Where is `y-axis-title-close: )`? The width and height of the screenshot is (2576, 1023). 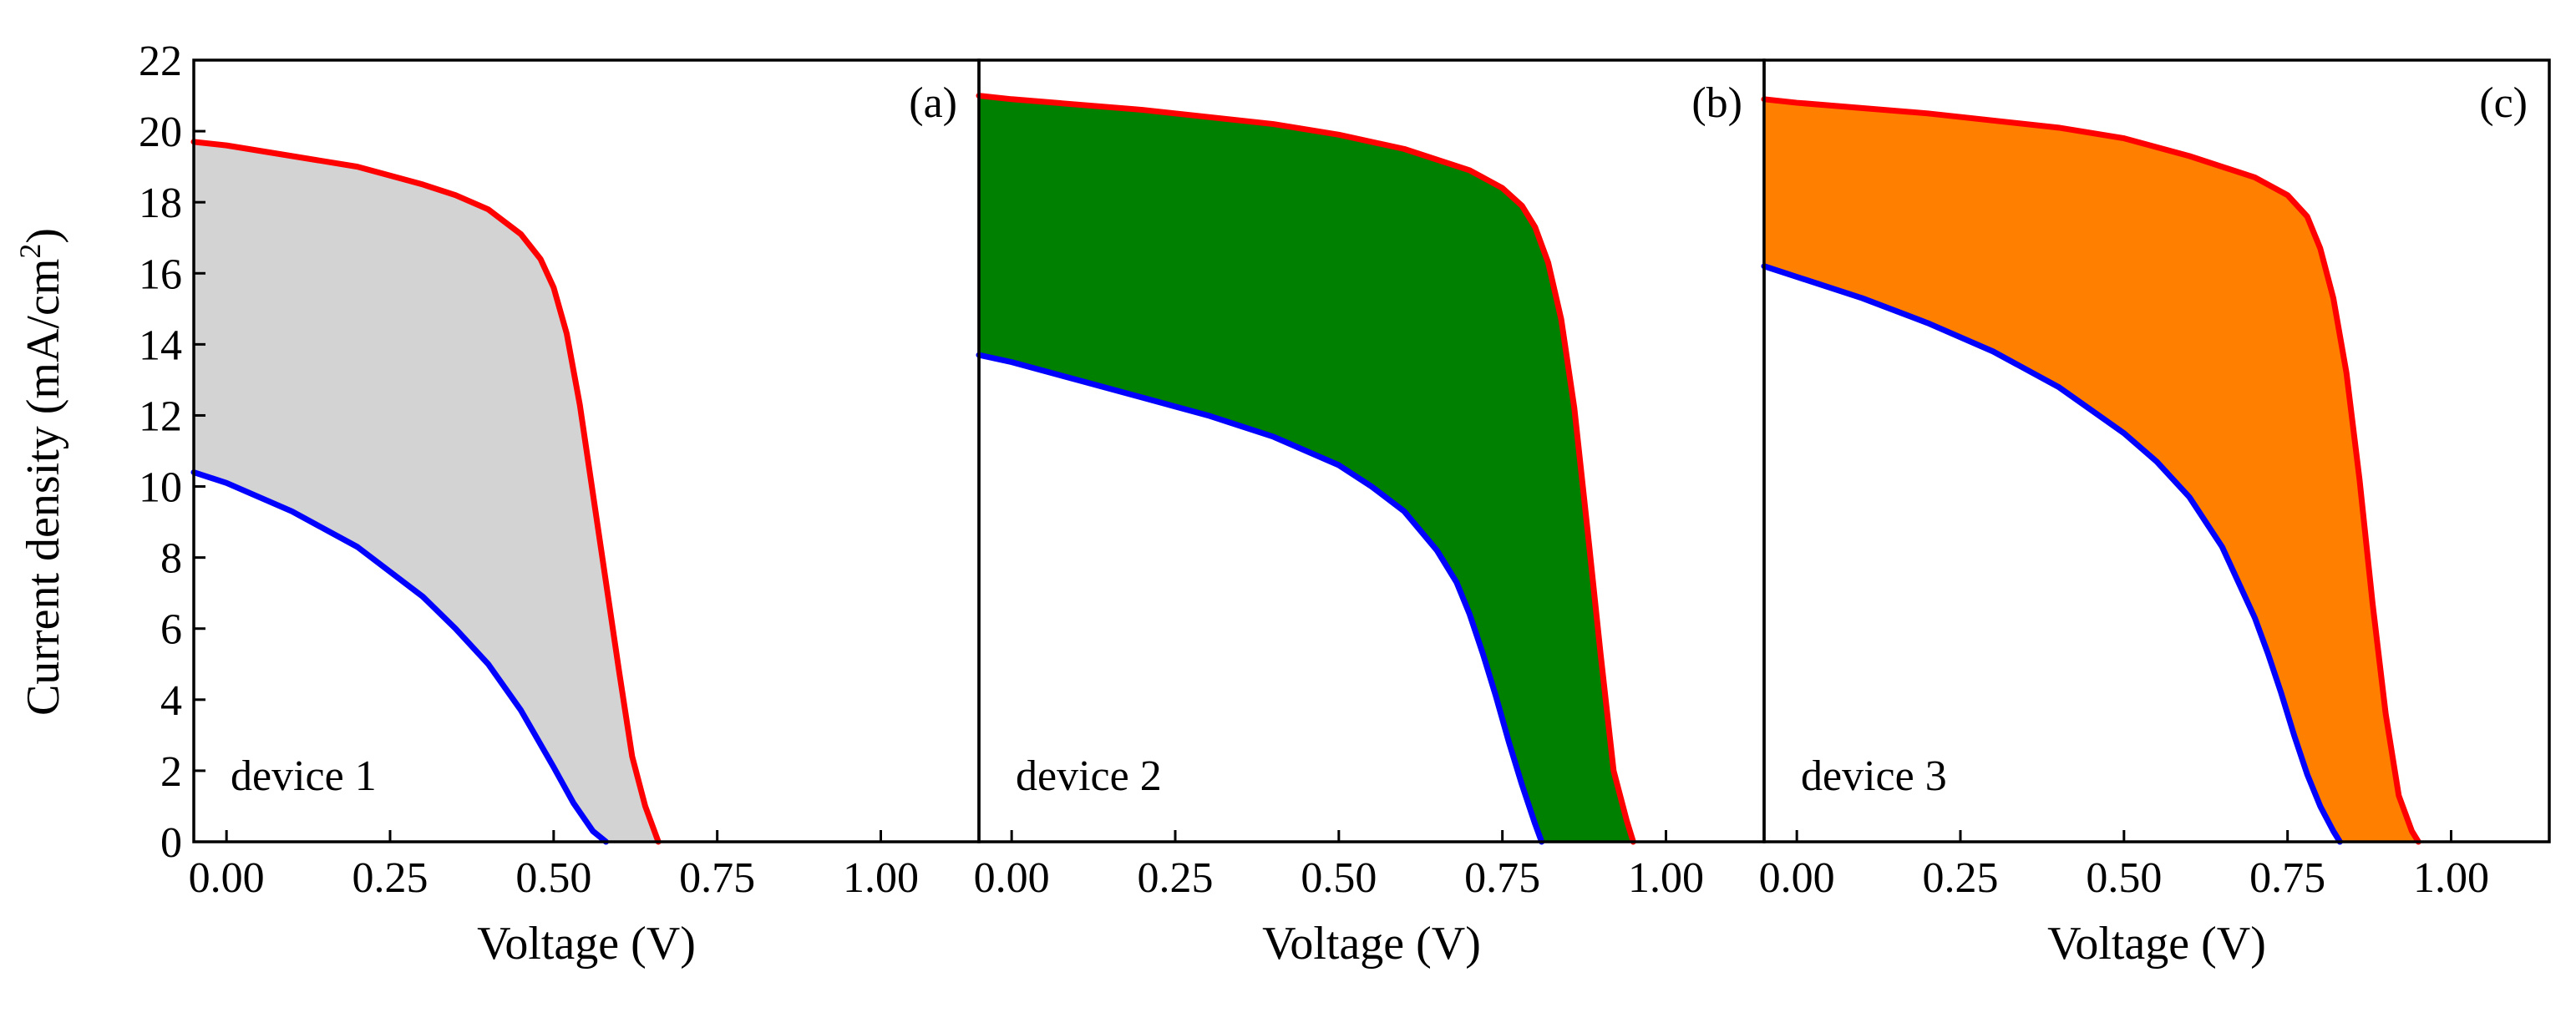
y-axis-title-close: ) is located at coordinates (43, 236).